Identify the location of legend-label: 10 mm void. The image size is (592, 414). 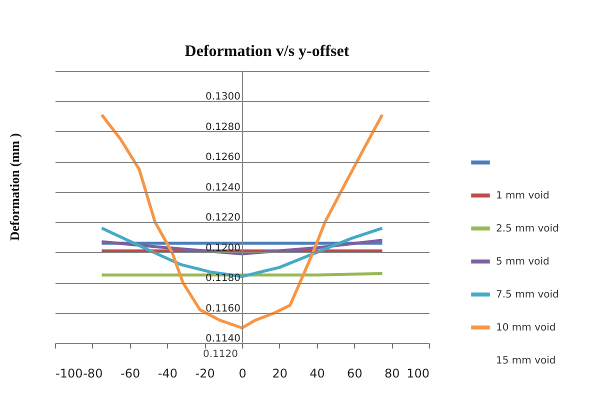
(526, 328).